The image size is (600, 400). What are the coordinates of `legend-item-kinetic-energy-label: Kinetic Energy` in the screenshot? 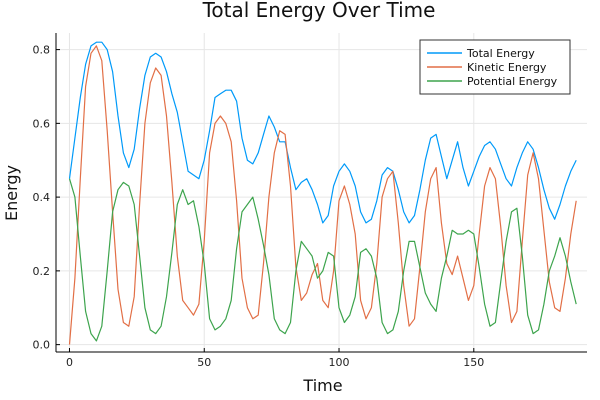 It's located at (507, 67).